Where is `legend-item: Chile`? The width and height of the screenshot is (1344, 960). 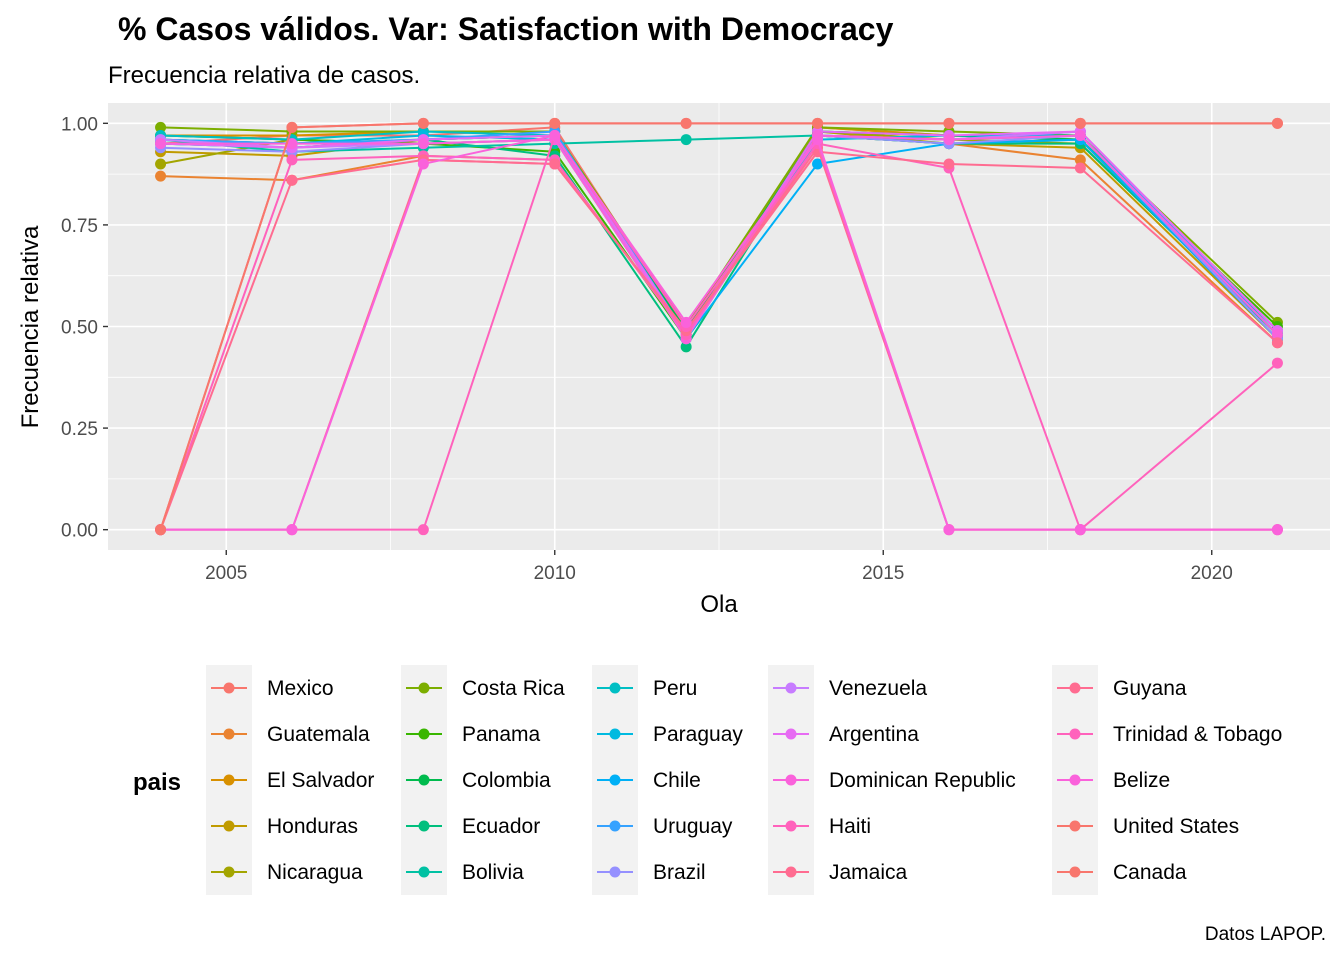 legend-item: Chile is located at coordinates (646, 780).